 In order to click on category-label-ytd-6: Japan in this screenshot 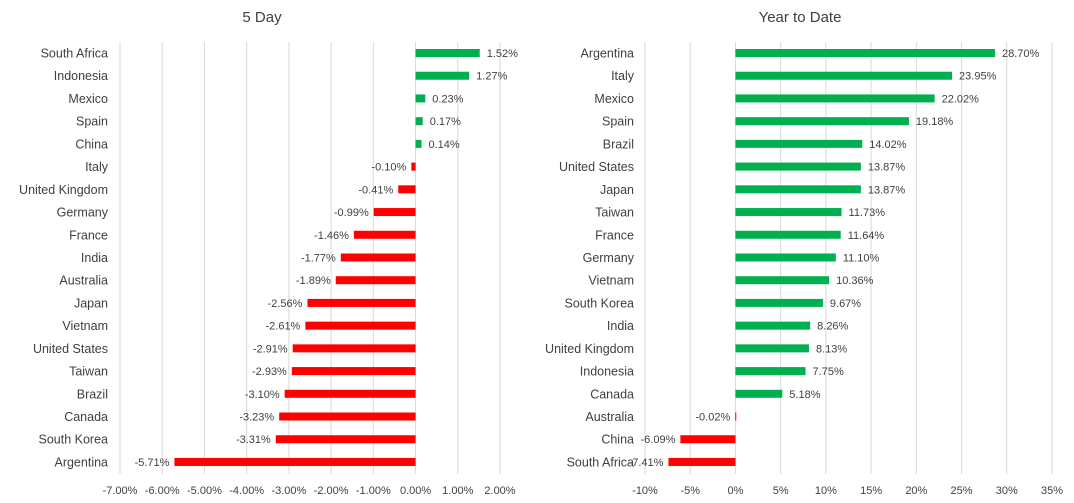, I will do `click(617, 190)`.